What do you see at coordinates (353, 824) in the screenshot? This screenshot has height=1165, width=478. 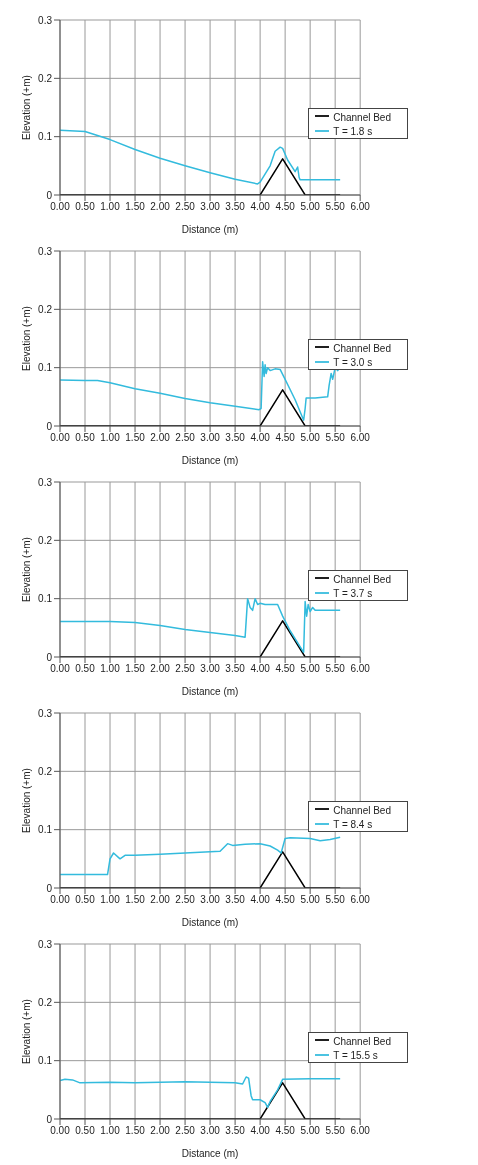 I see `legend-label: T = 8.4 s` at bounding box center [353, 824].